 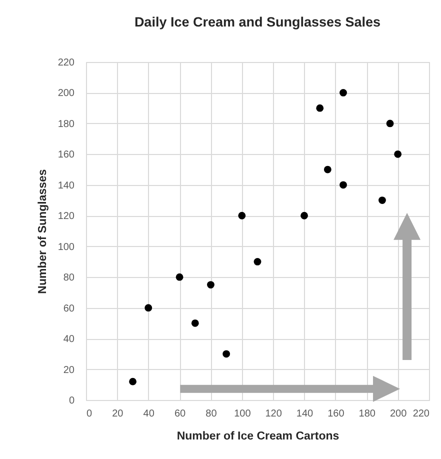 What do you see at coordinates (421, 414) in the screenshot?
I see `x-tick-label: 220` at bounding box center [421, 414].